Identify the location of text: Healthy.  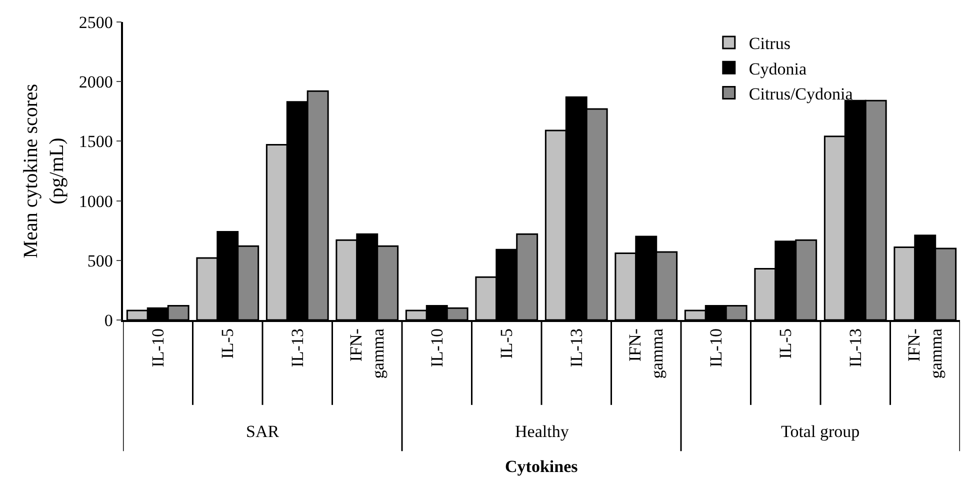
(542, 431).